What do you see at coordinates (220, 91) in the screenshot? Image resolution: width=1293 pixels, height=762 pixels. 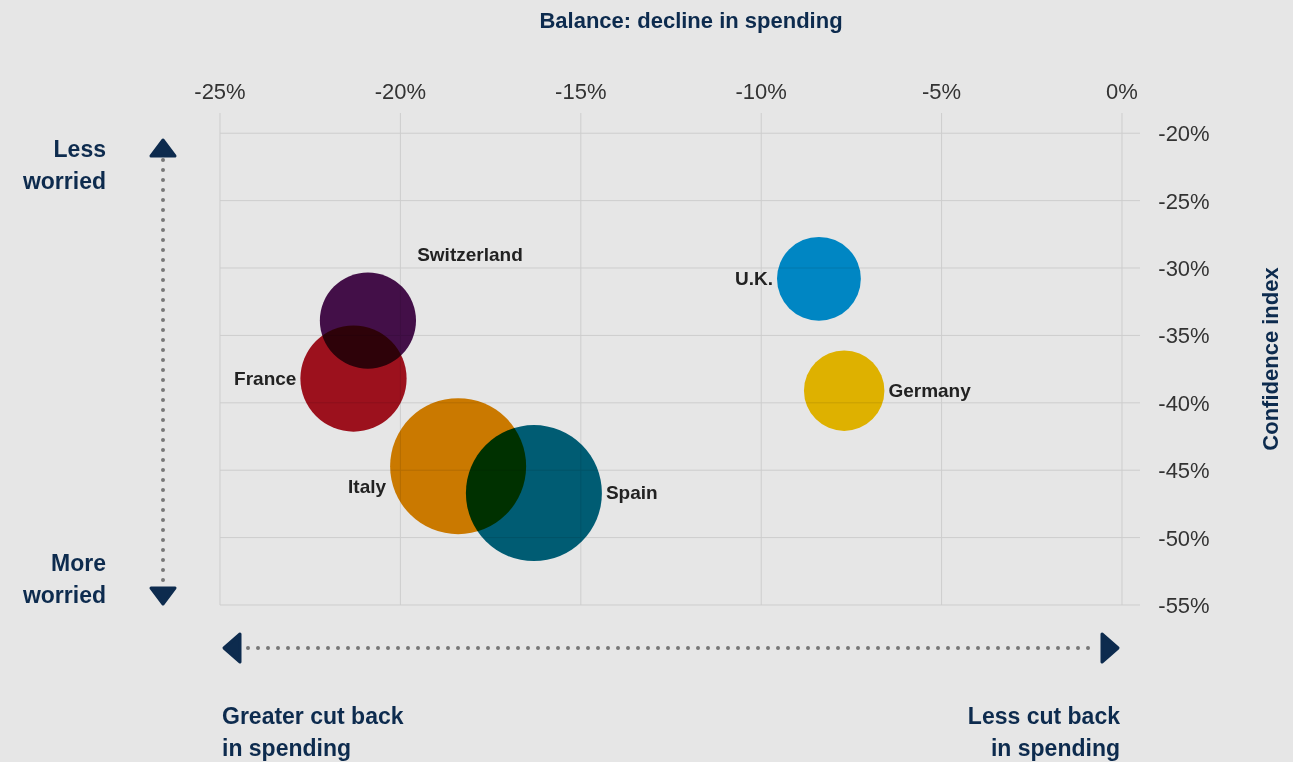 I see `x-tick-label: -25%` at bounding box center [220, 91].